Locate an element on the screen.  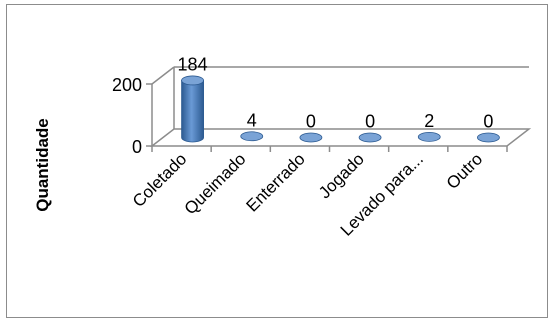
data-labels: 184 4 0 0 2 0 is located at coordinates (336, 92).